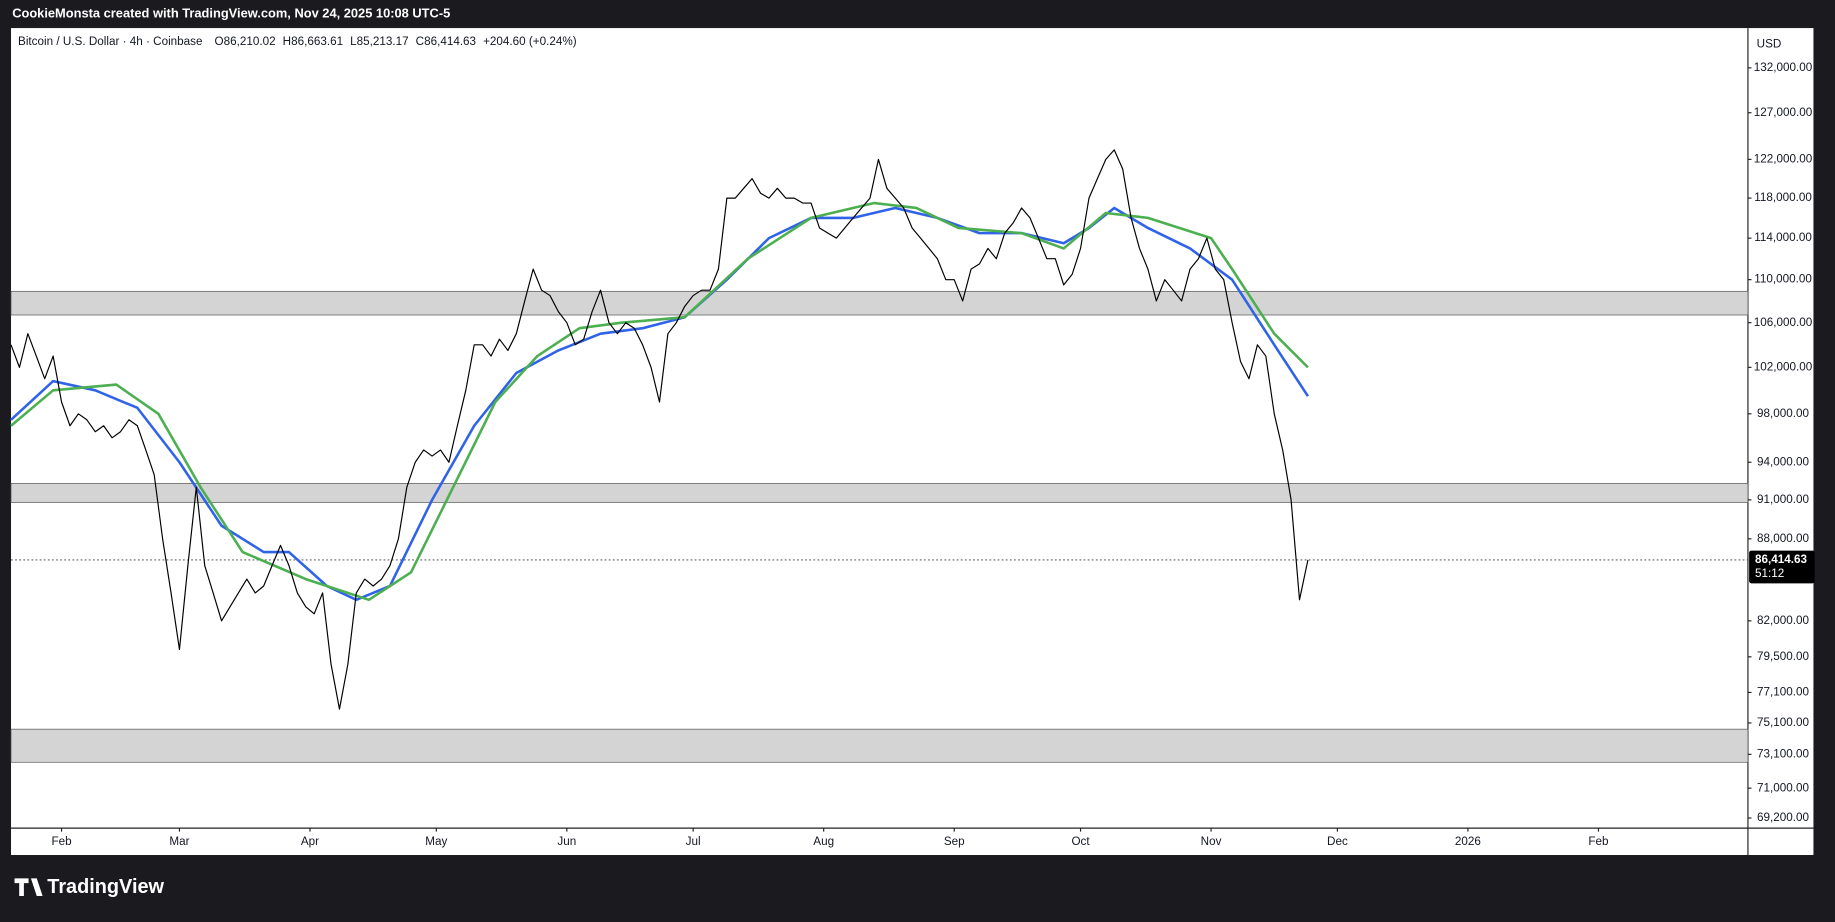  I want to click on ohlc-value: O86,210.02, so click(245, 41).